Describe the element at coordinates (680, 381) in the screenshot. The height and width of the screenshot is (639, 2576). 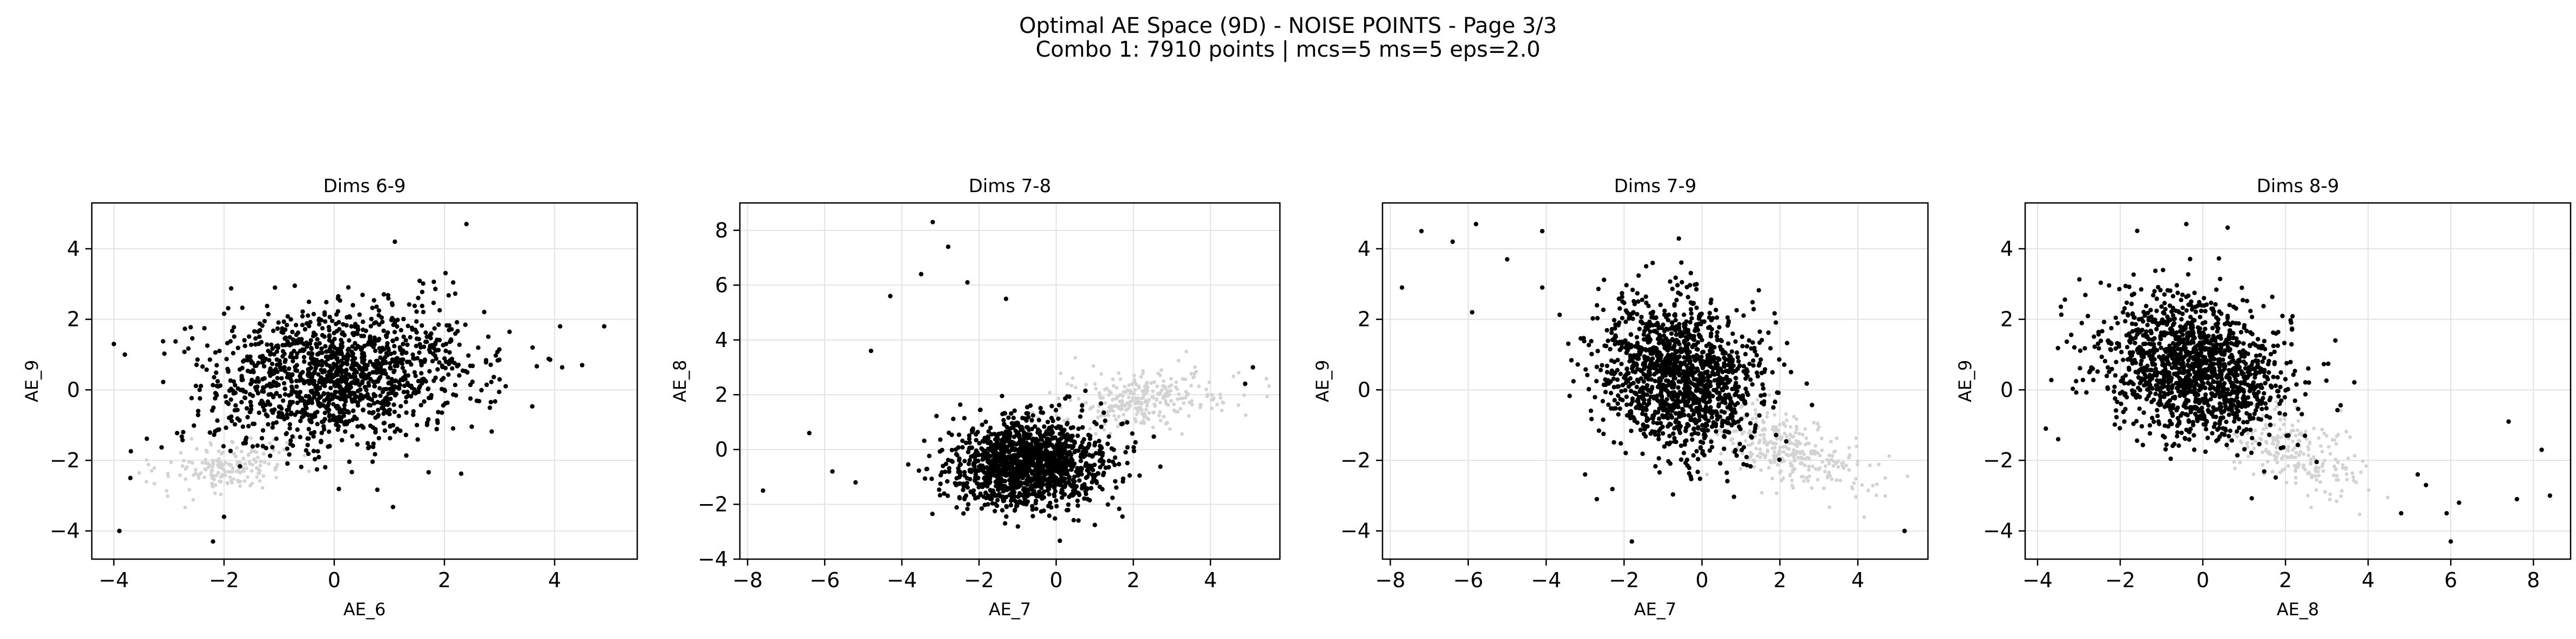
I see `y-axis-label: AE_8` at that location.